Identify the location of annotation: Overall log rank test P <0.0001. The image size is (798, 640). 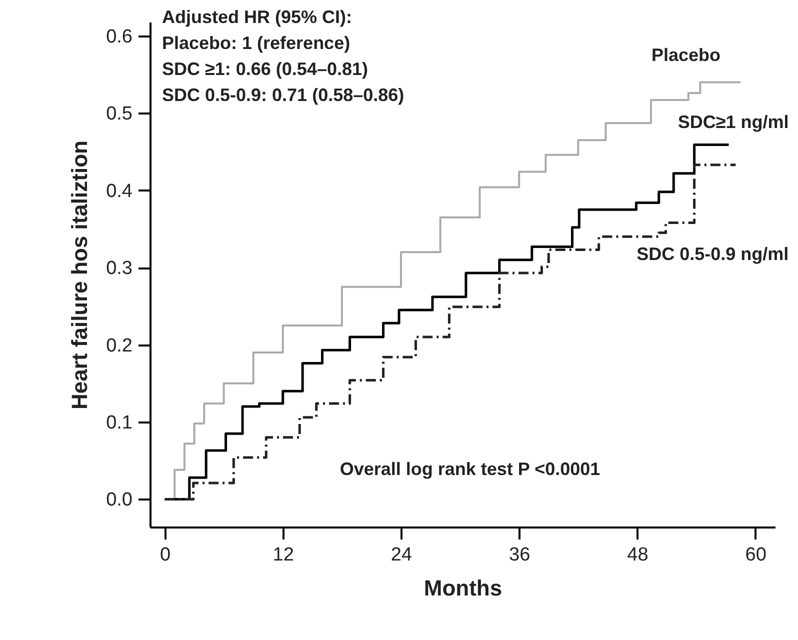
(470, 469).